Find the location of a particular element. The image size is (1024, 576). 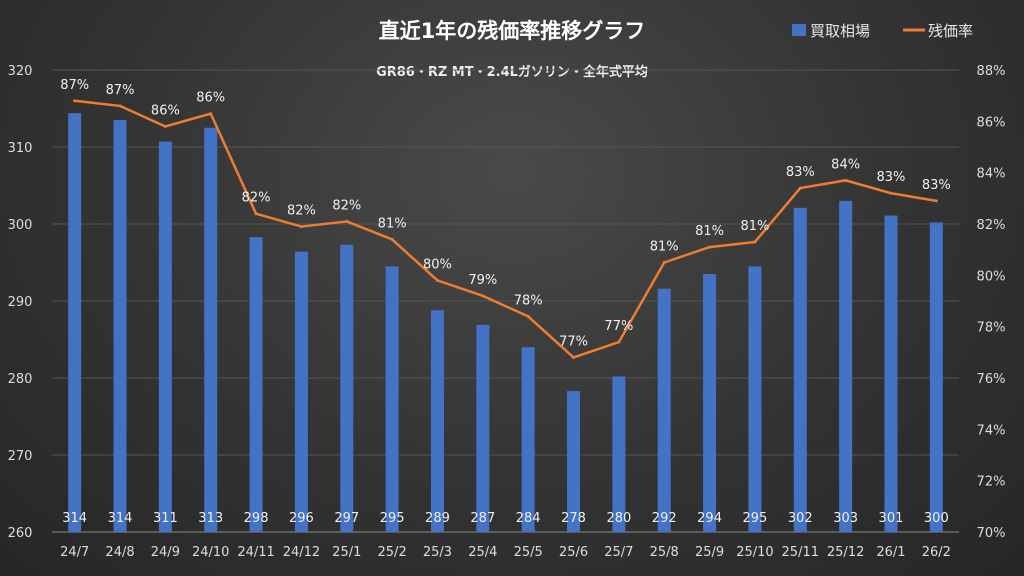

x-tick-label: 24/12 is located at coordinates (301, 552).